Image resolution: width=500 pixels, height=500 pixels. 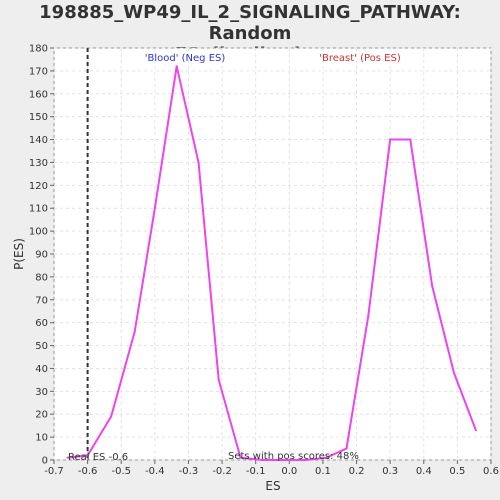 I want to click on y-tick-label: 100, so click(x=38, y=232).